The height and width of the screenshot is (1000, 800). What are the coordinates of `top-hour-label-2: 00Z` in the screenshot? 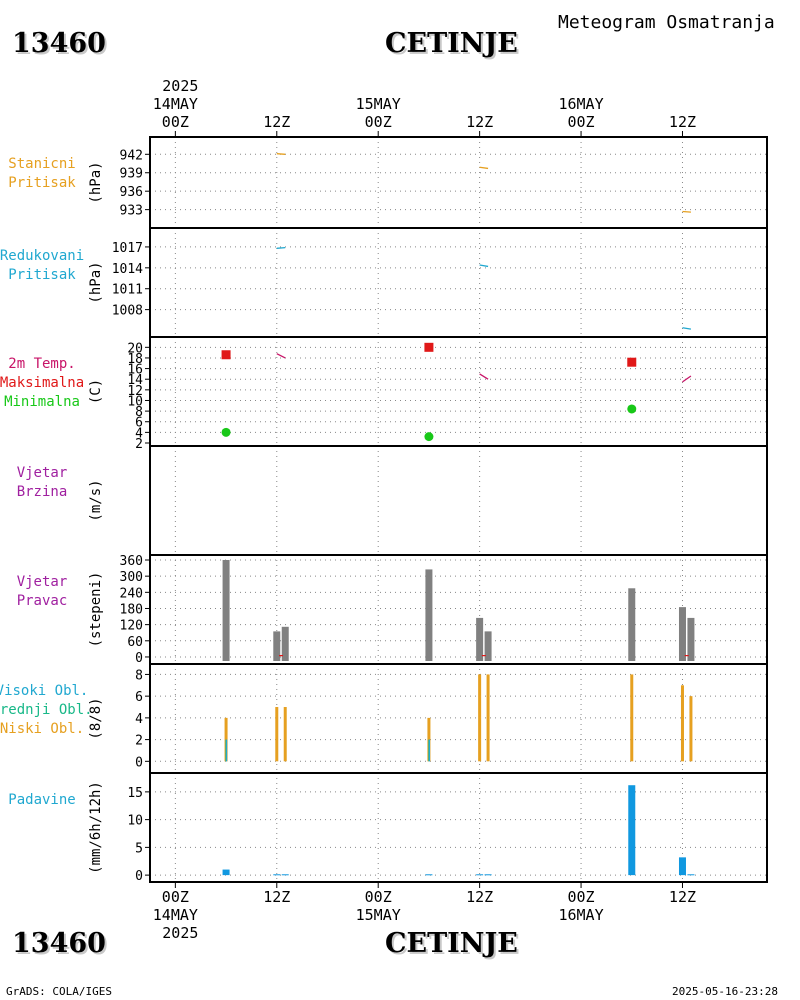 It's located at (378, 122).